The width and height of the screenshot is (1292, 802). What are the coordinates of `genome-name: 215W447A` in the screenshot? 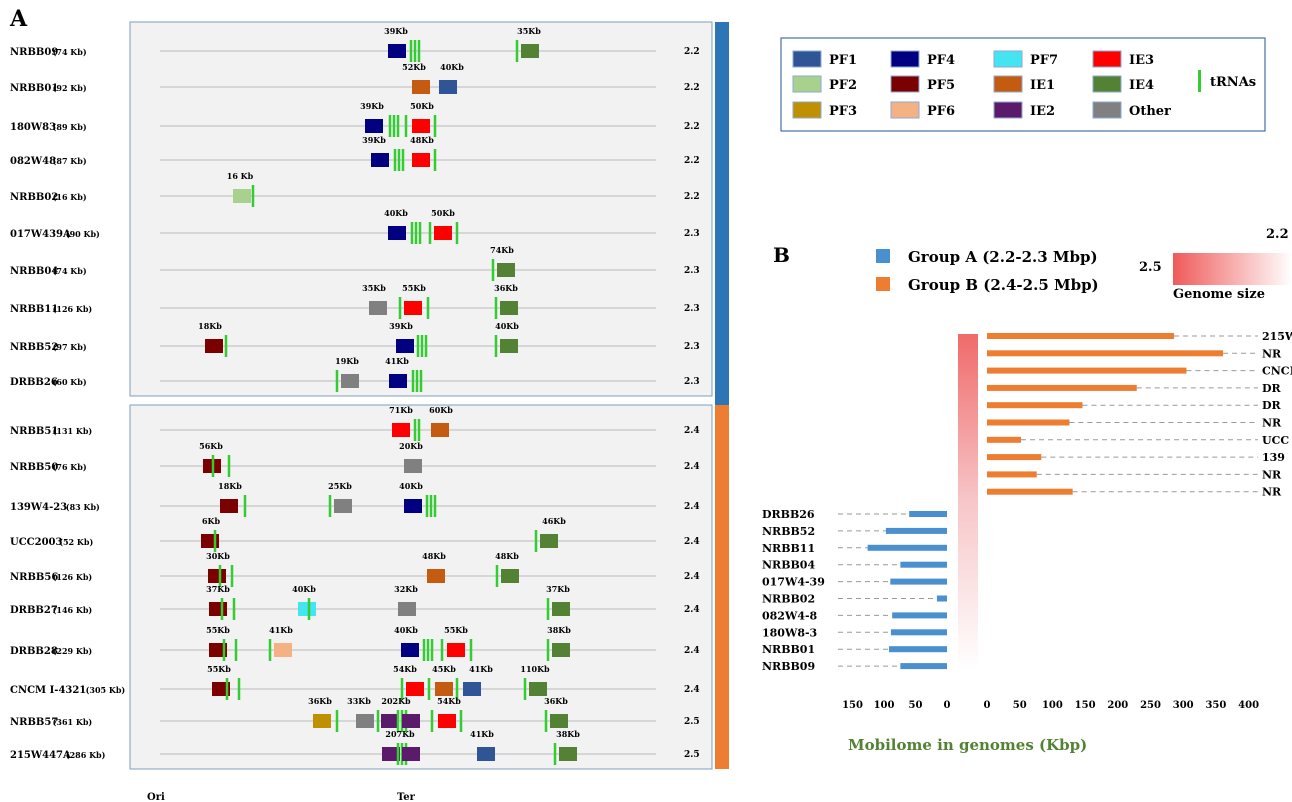 It's located at (40, 755).